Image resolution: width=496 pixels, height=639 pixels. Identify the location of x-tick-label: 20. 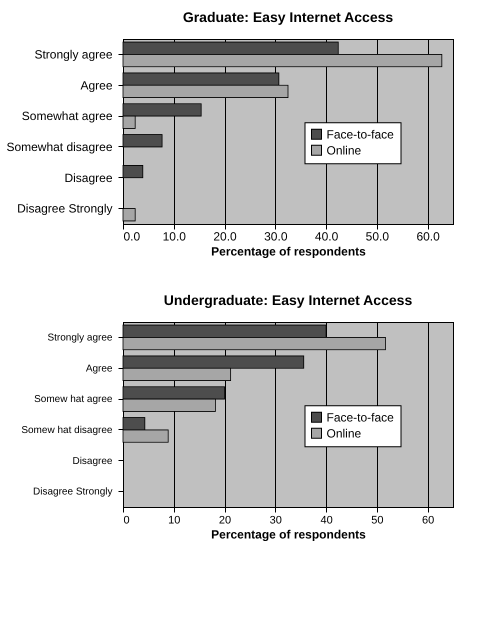
(225, 520).